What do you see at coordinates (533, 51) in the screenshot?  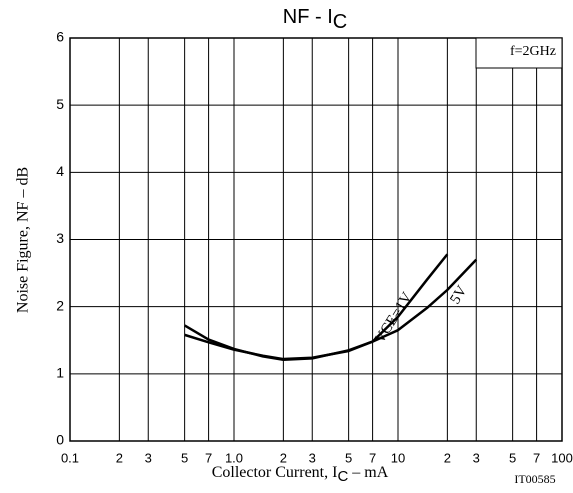 I see `annotation: f=2GHz` at bounding box center [533, 51].